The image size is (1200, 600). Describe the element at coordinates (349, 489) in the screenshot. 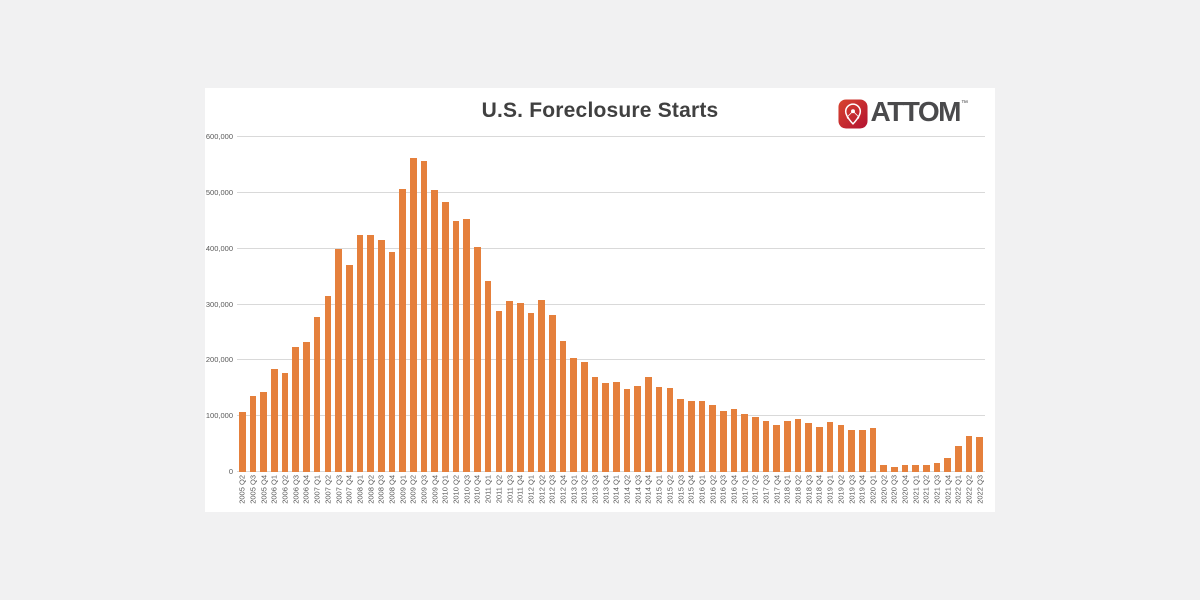

I see `x-axis-label: 2007 Q4` at that location.